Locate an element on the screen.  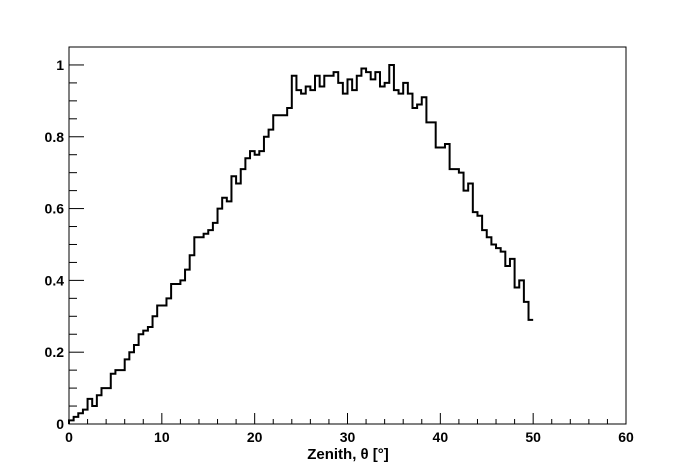
x-tick-label: 30 is located at coordinates (348, 437).